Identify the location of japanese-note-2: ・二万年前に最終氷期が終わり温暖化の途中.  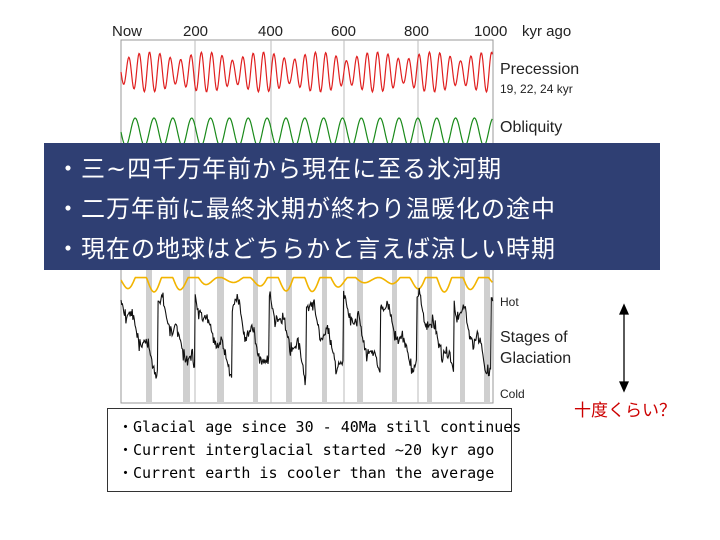
(306, 209).